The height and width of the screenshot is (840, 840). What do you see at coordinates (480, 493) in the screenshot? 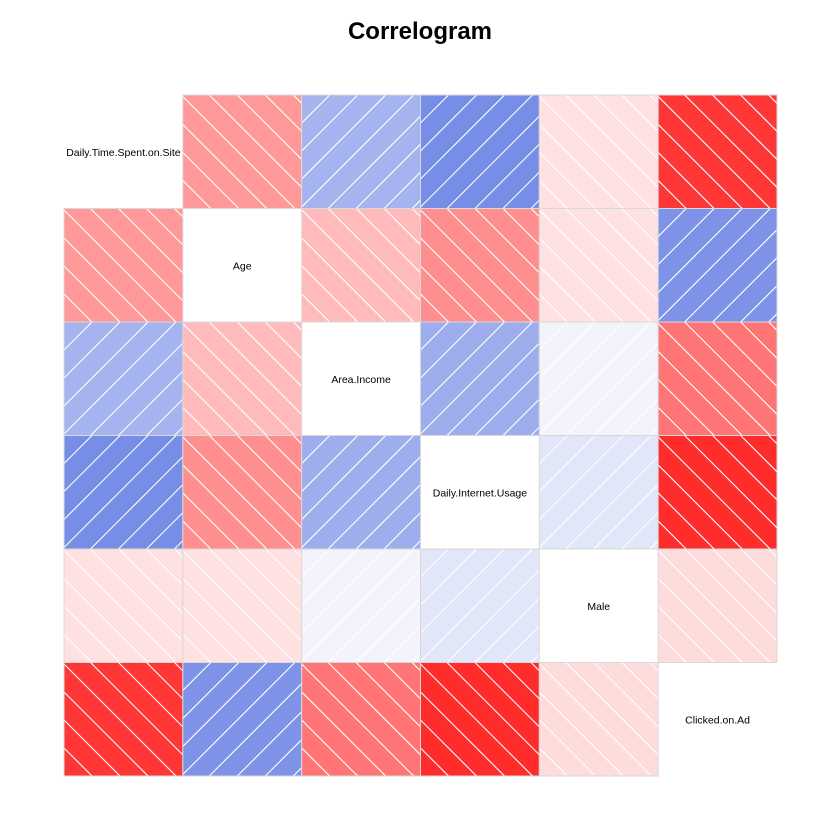
I see `diagonal-label: Daily.Internet.Usage` at bounding box center [480, 493].